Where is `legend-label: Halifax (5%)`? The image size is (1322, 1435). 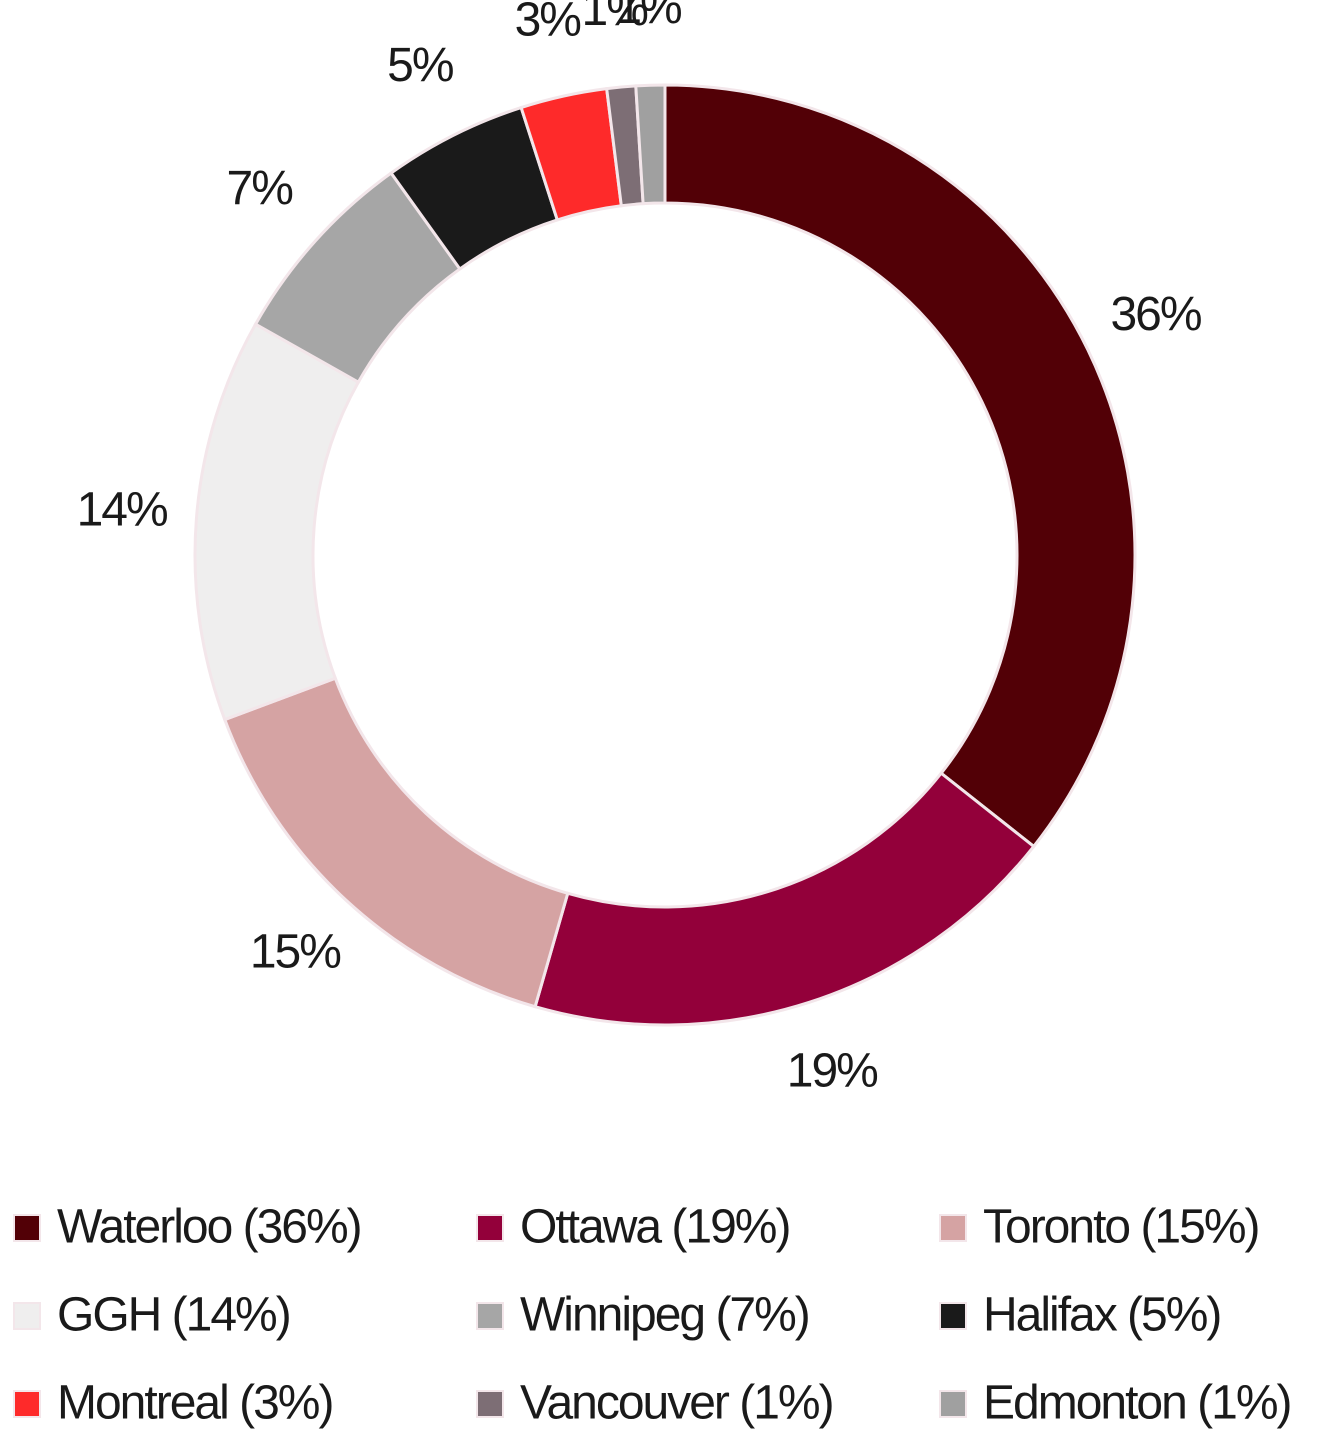 legend-label: Halifax (5%) is located at coordinates (1101, 1315).